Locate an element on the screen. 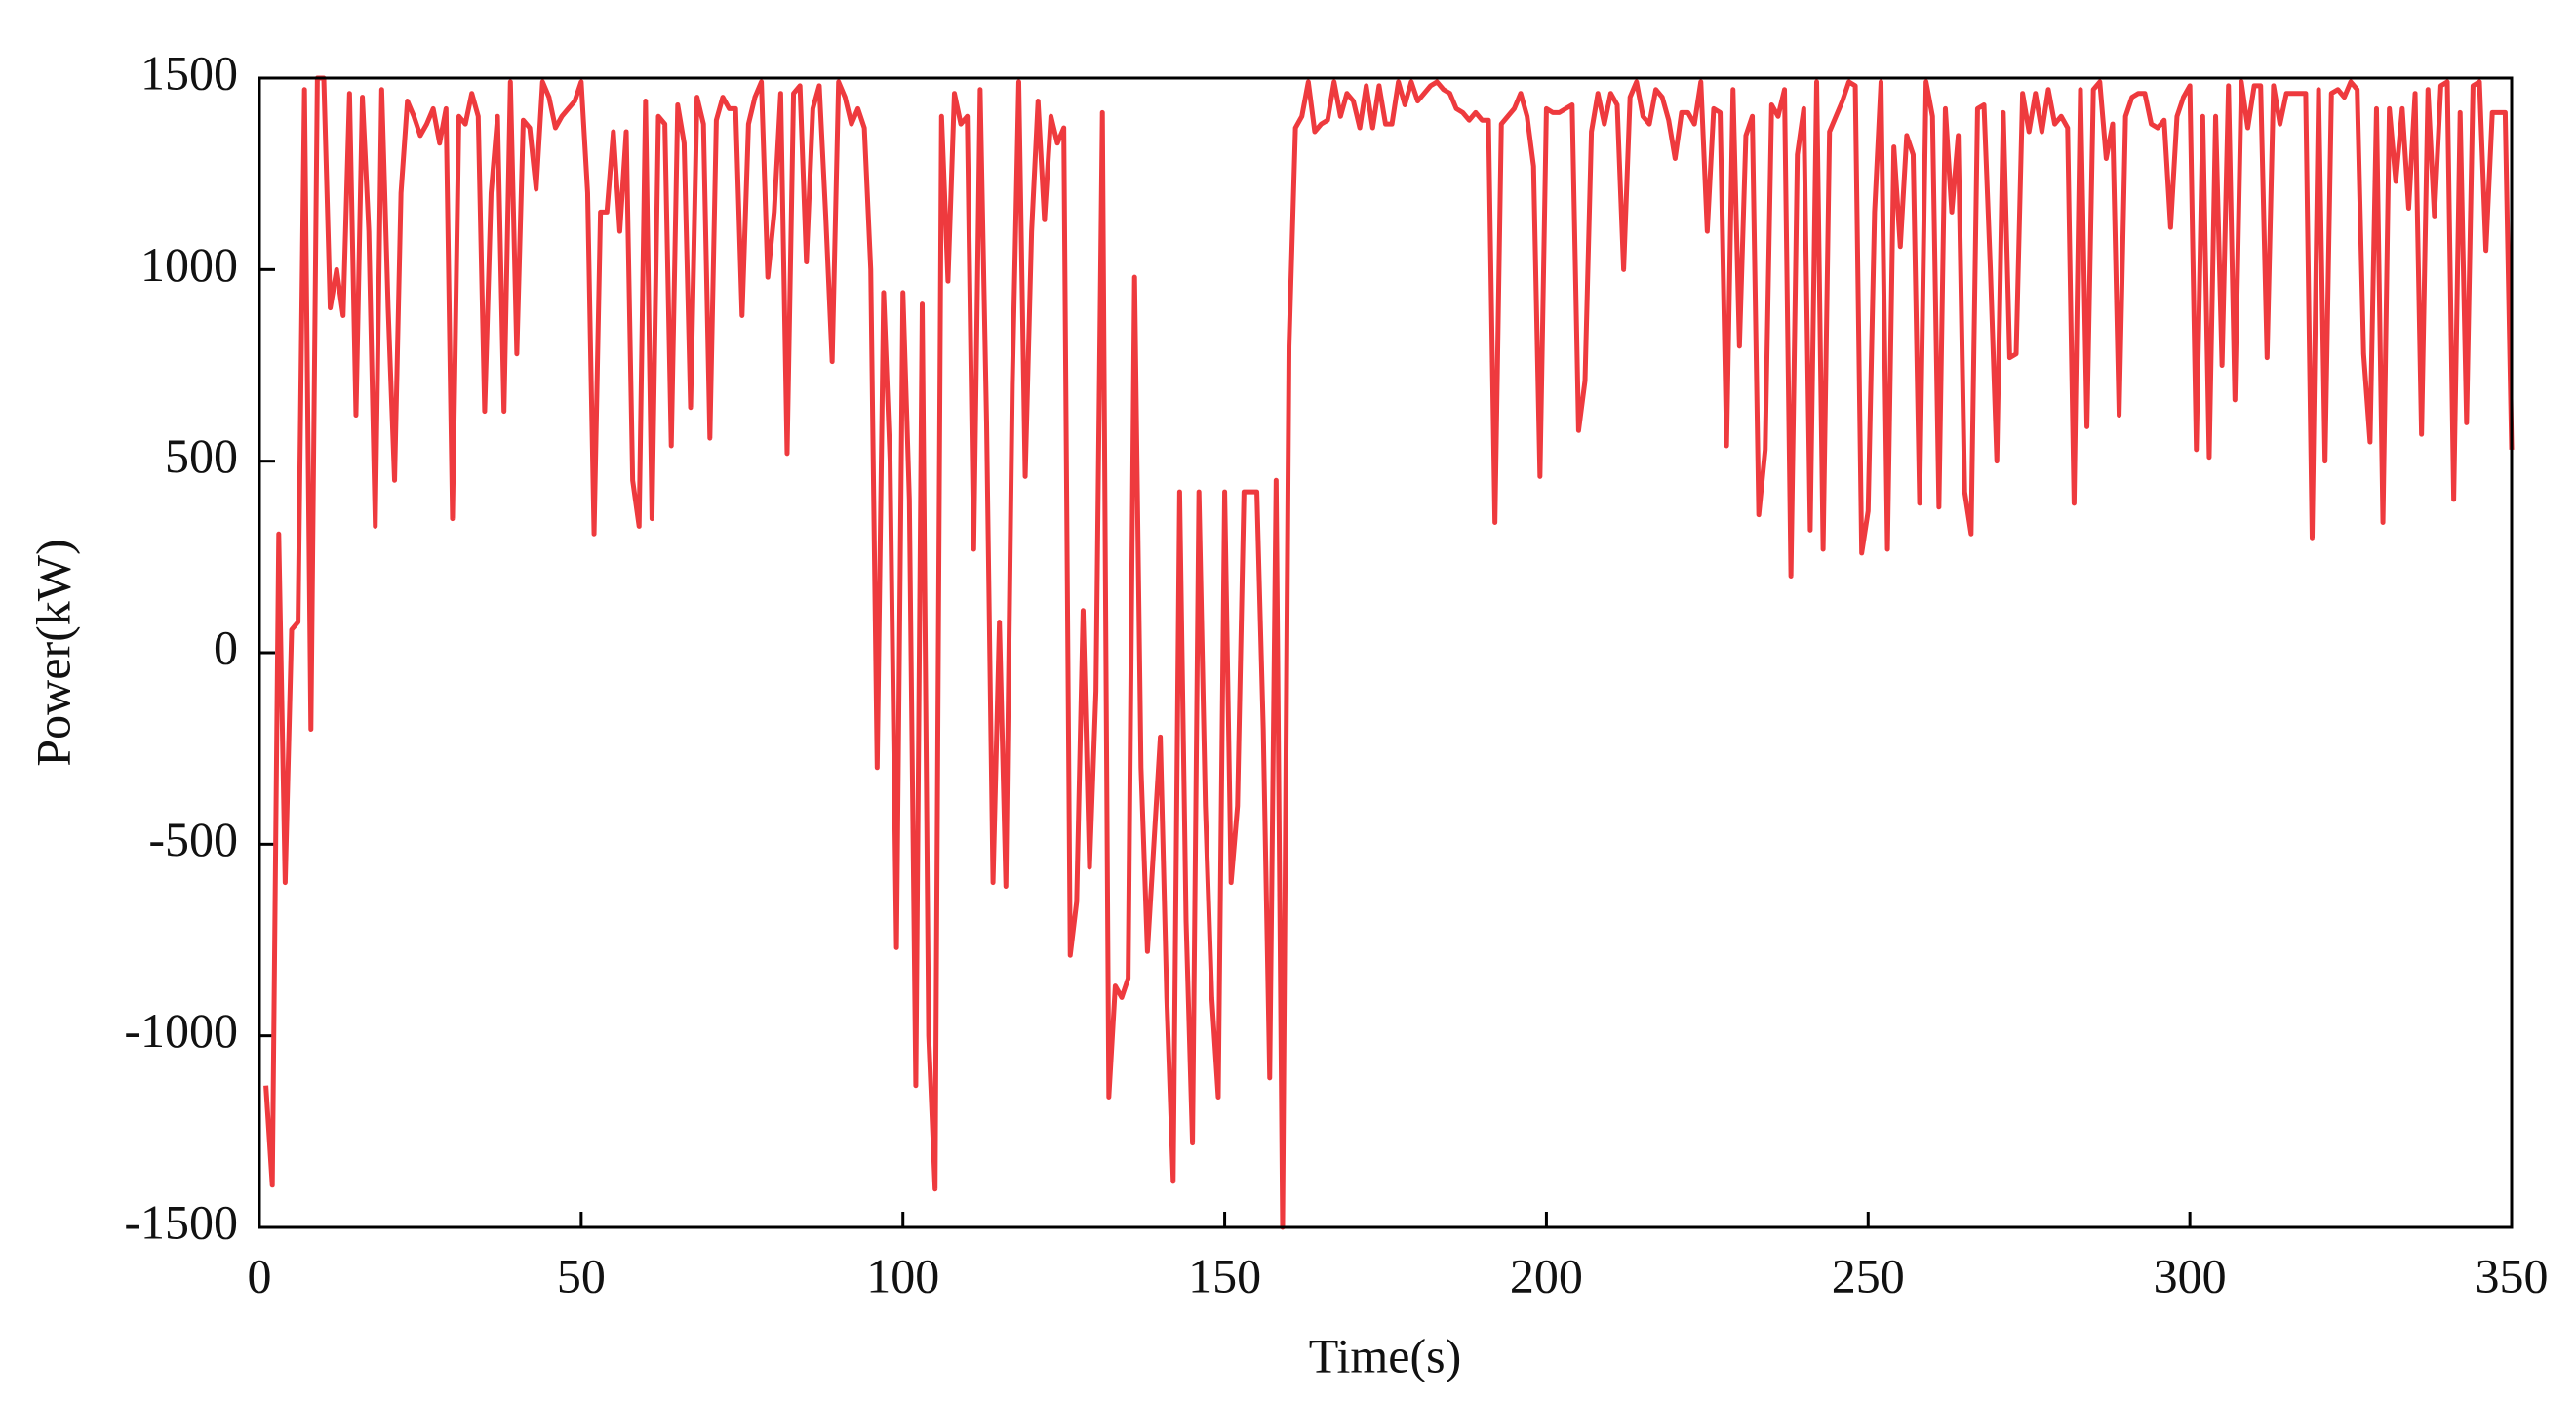 This screenshot has height=1402, width=2576. x-axis-label: Time(s) is located at coordinates (1385, 1355).